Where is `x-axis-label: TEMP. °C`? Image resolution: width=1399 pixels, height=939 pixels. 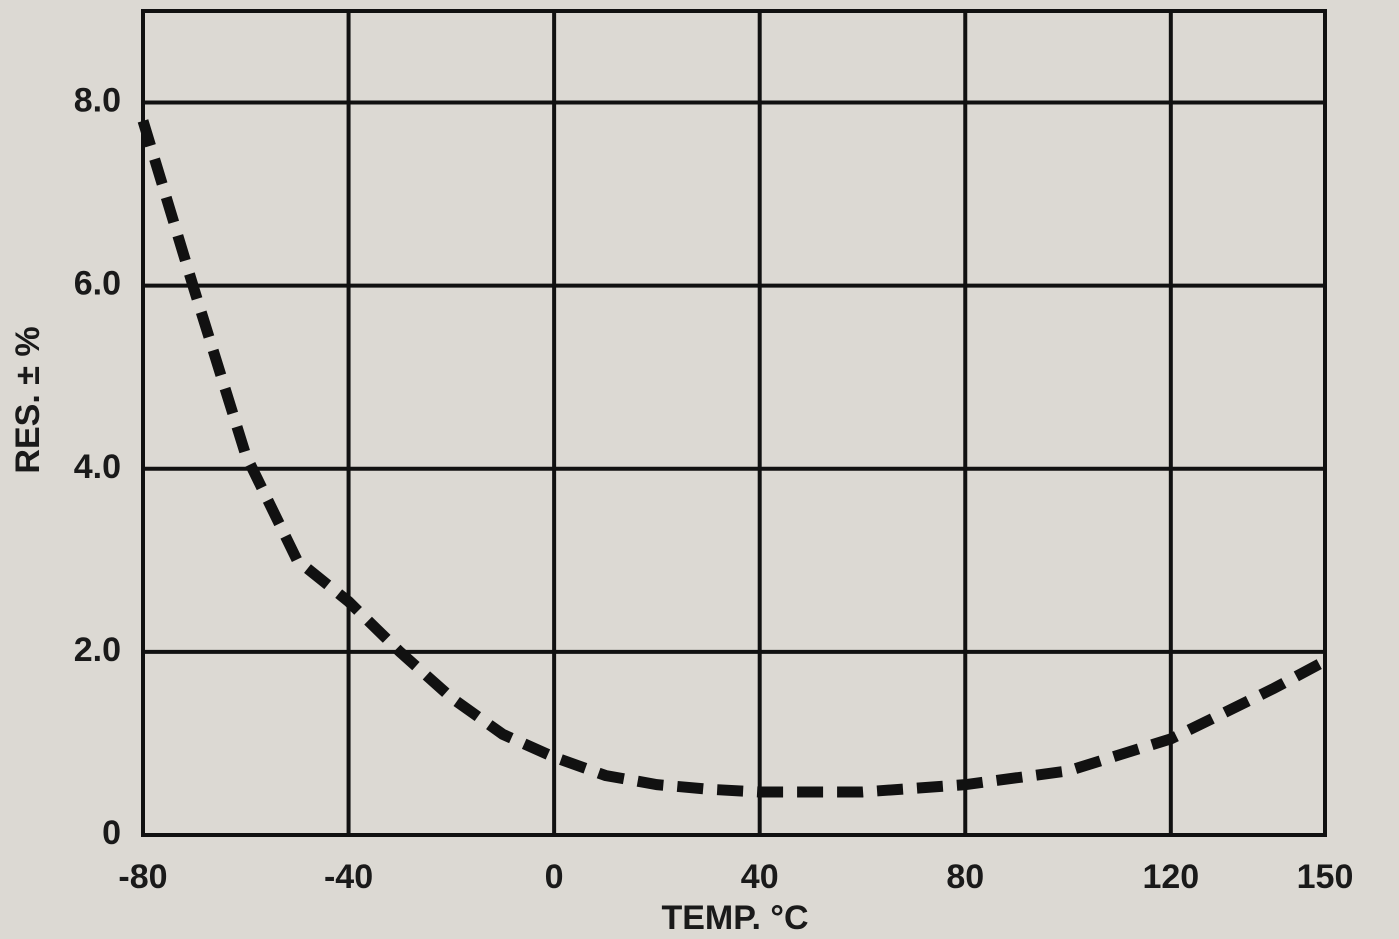 x-axis-label: TEMP. °C is located at coordinates (734, 918).